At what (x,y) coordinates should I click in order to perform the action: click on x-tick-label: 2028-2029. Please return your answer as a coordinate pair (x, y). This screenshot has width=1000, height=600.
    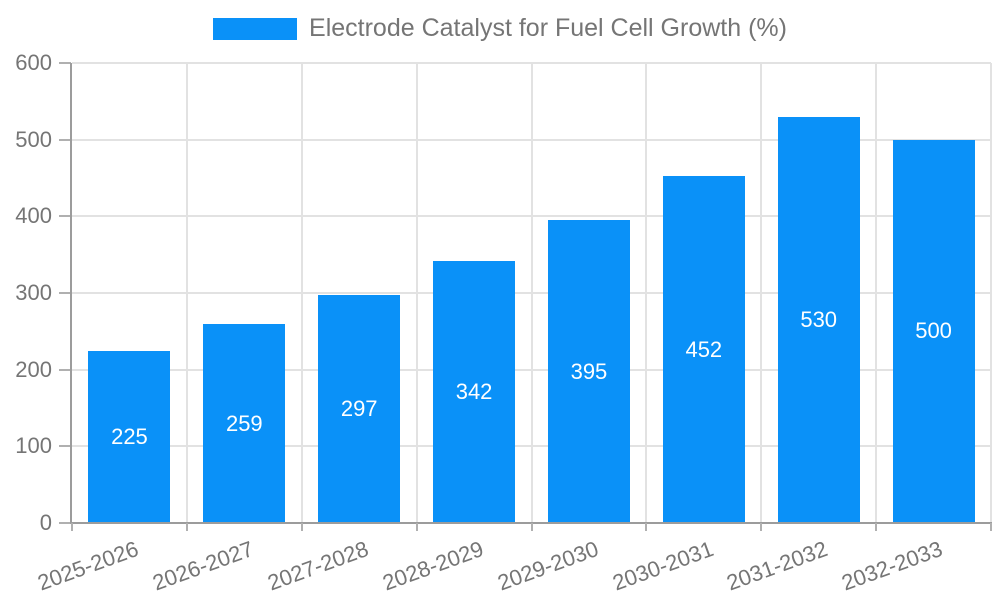
    Looking at the image, I should click on (433, 566).